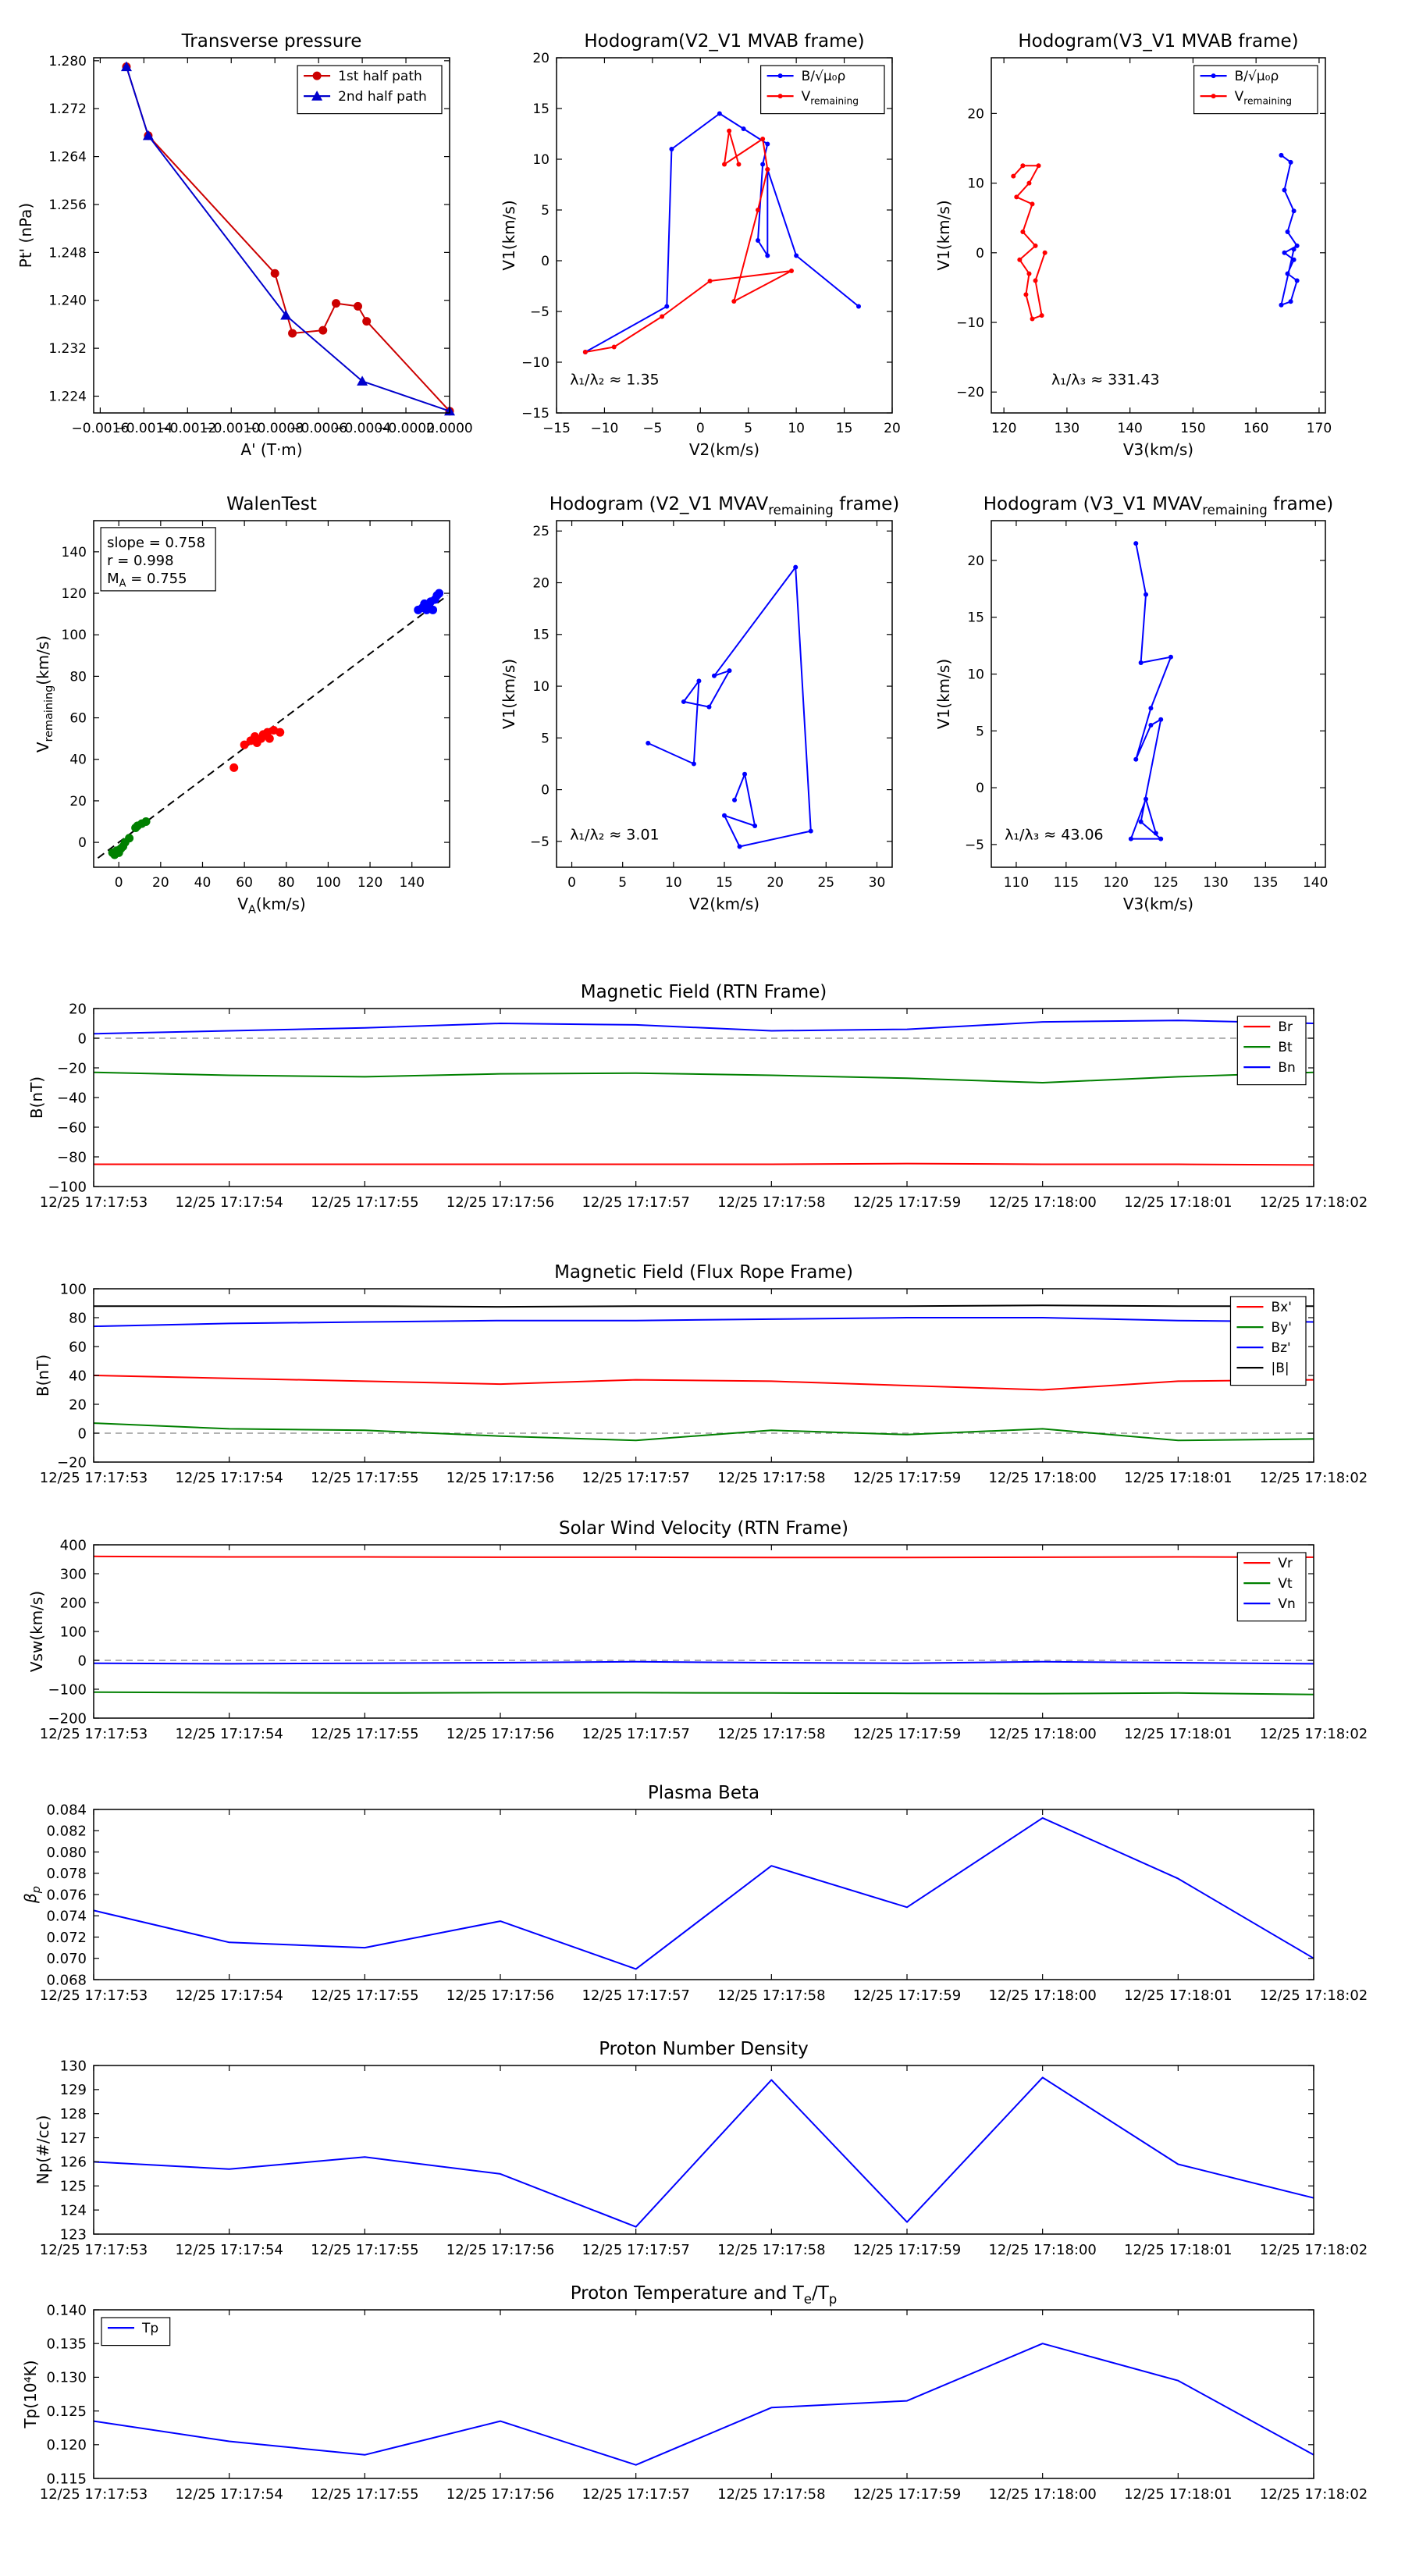 The height and width of the screenshot is (2576, 1405). I want to click on svg-text: 1.264, so click(68, 157).